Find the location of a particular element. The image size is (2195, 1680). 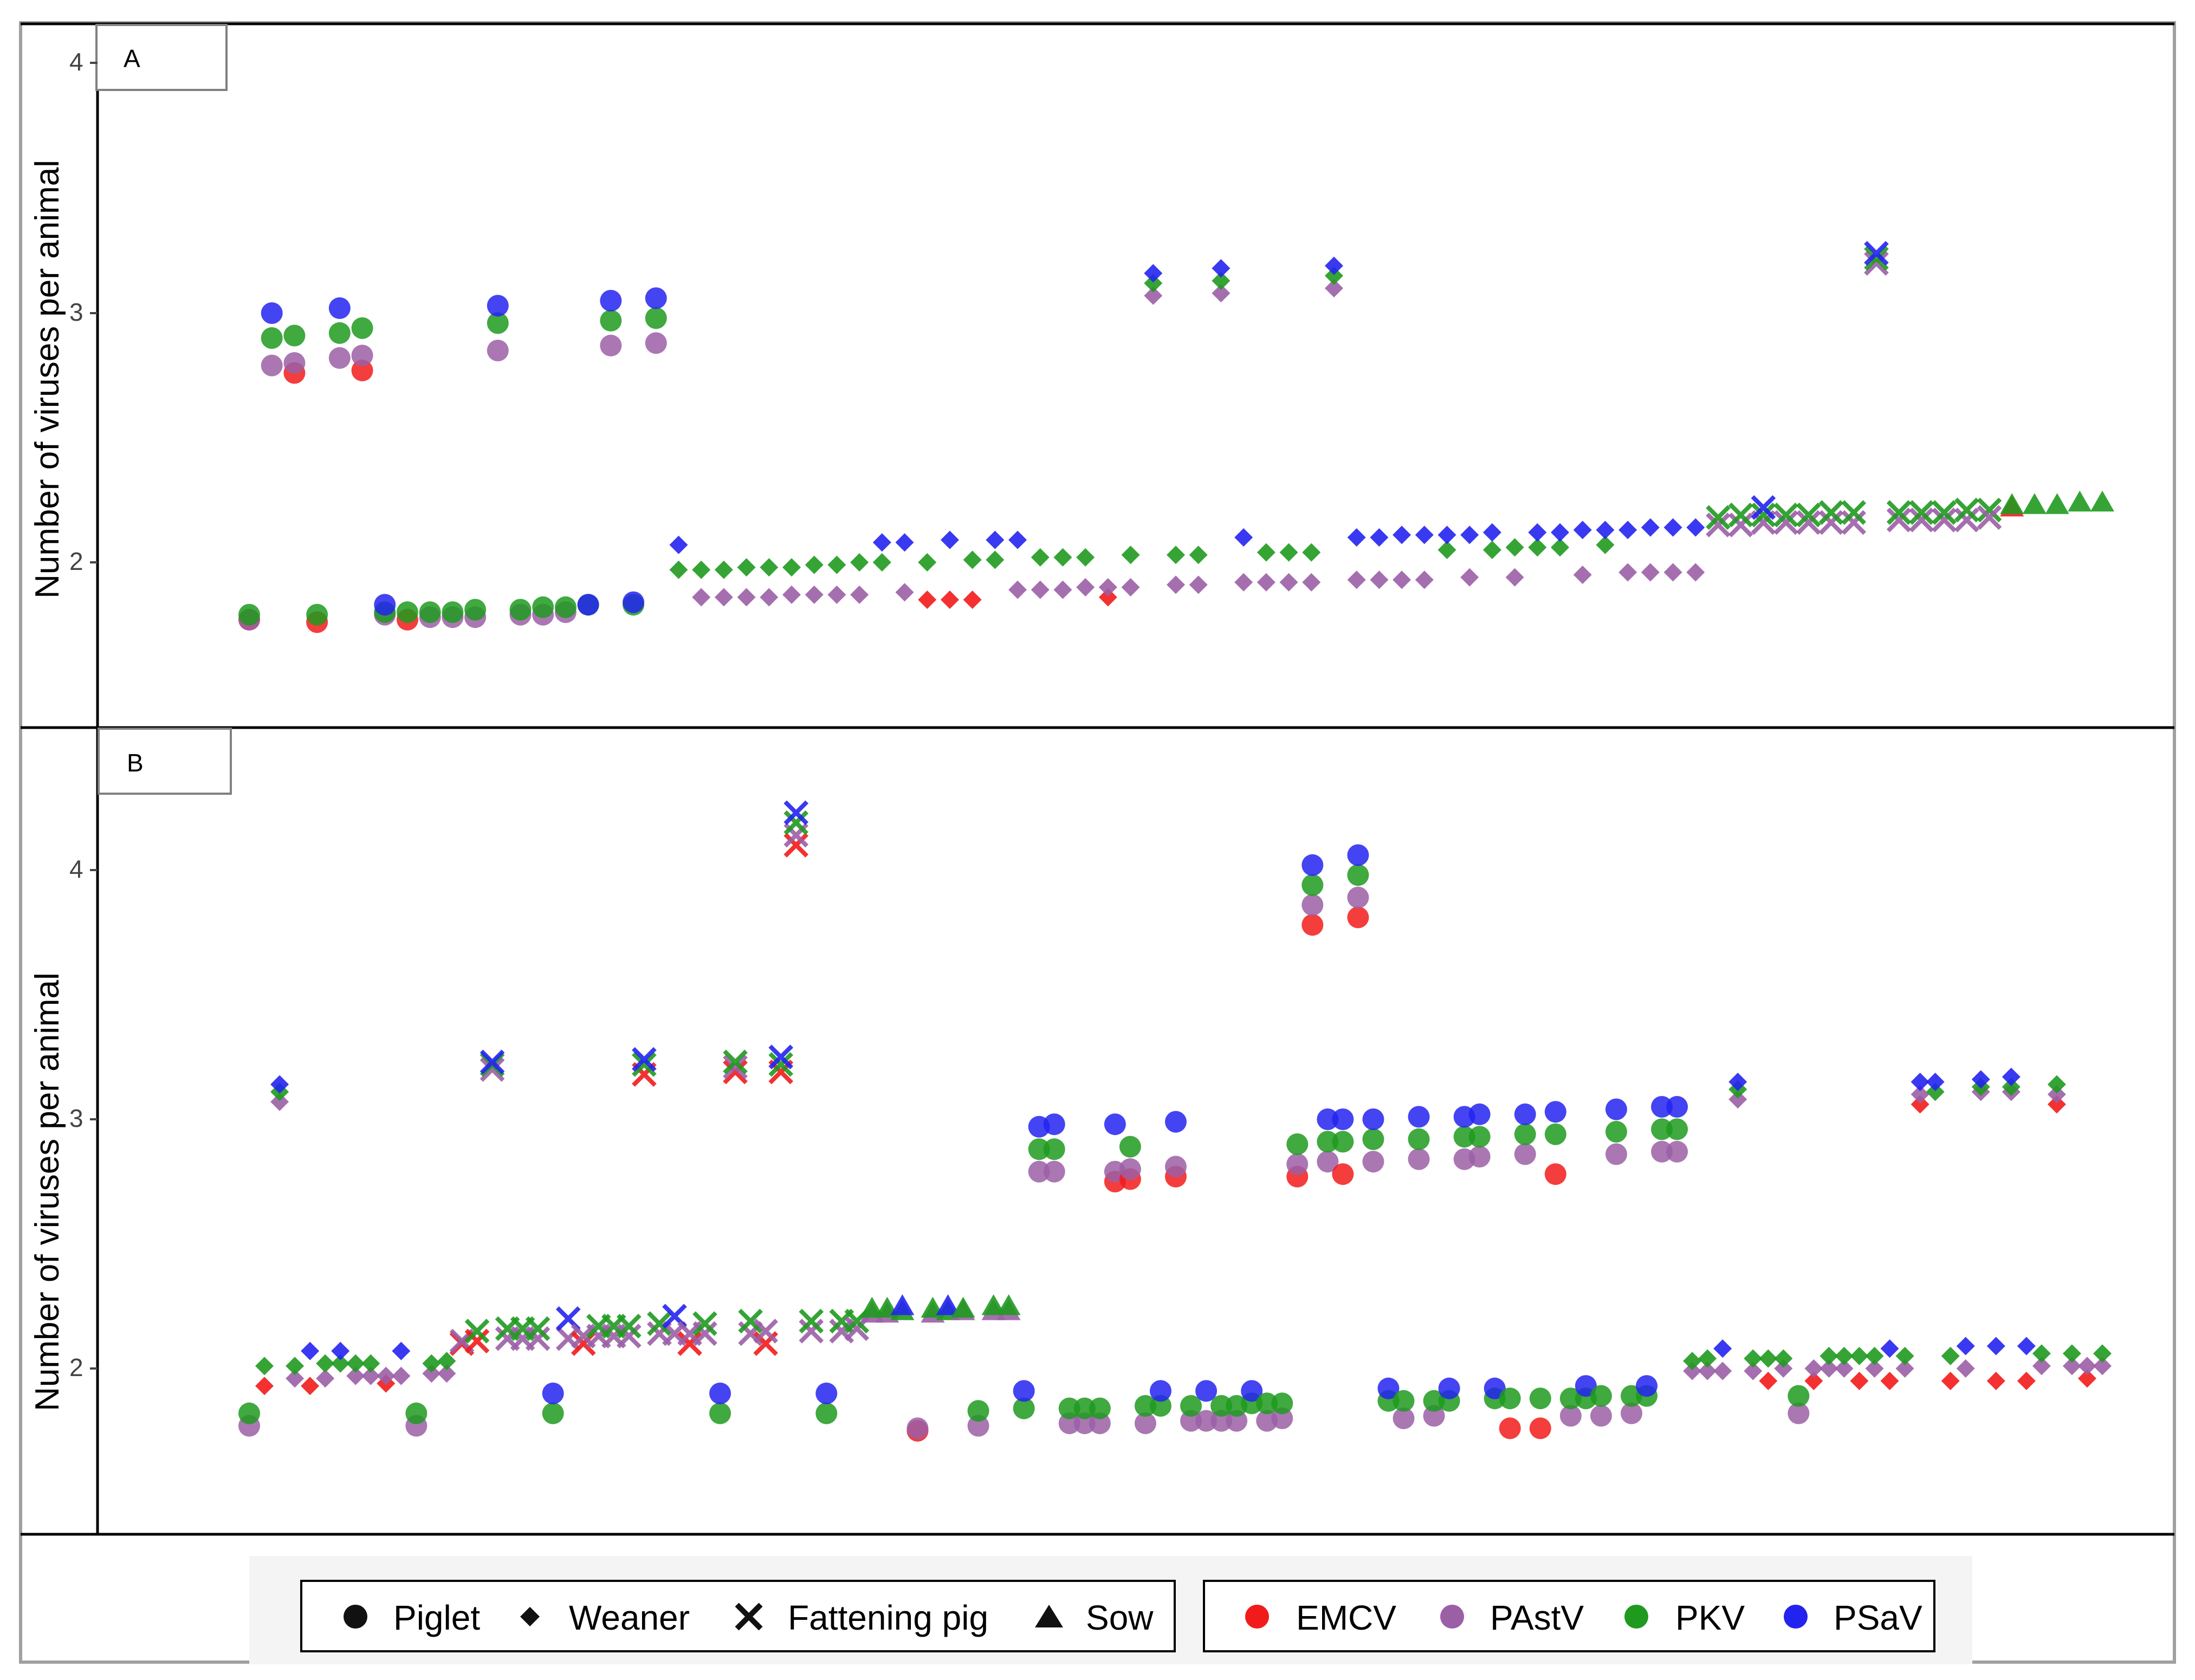

point-b-sow-psav is located at coordinates (902, 1305).